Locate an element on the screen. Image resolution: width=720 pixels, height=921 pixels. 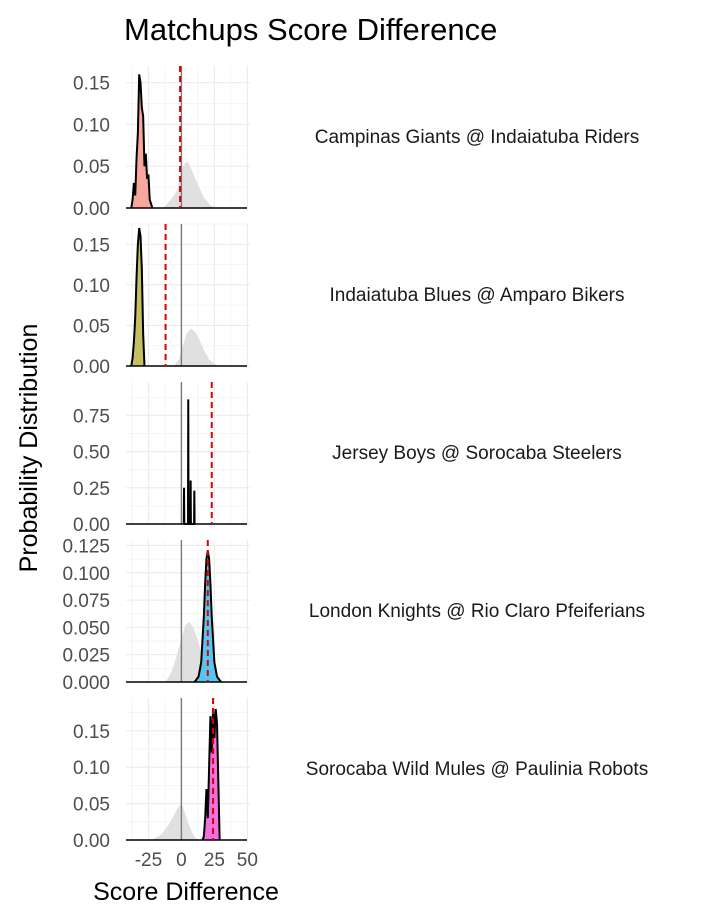
y-tick-label: 0.075 is located at coordinates (86, 601).